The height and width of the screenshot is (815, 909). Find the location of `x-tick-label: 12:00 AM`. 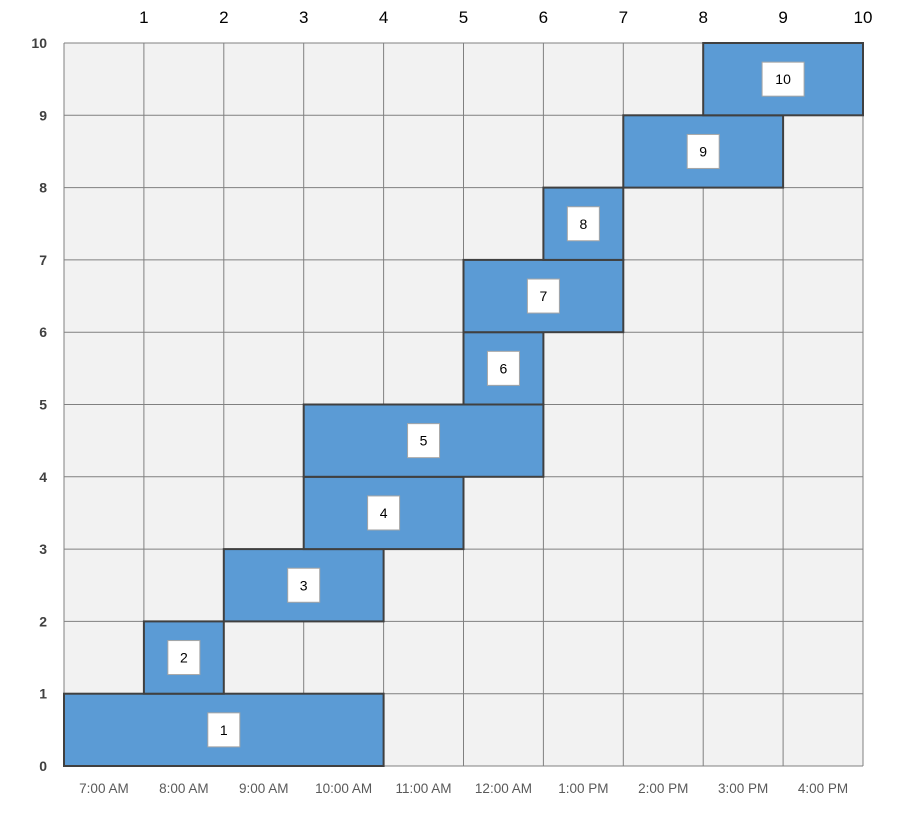

x-tick-label: 12:00 AM is located at coordinates (503, 788).